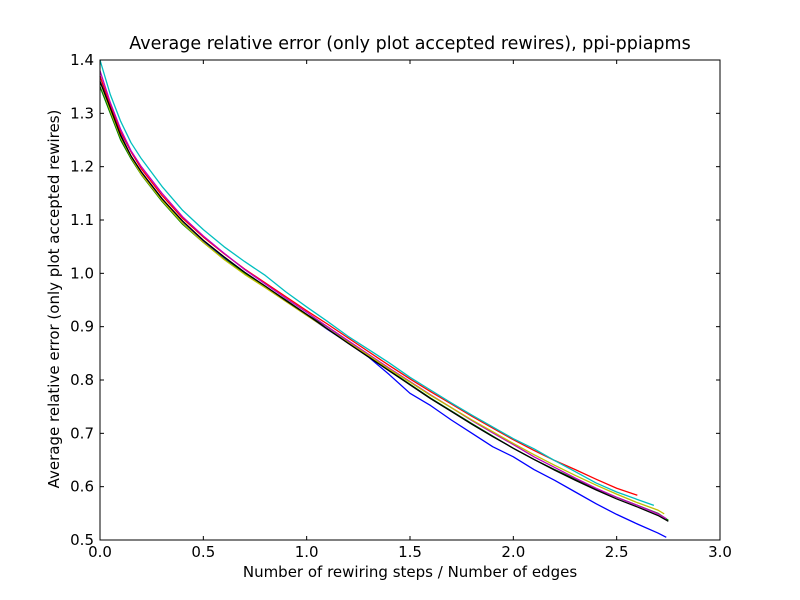 The height and width of the screenshot is (600, 800). Describe the element at coordinates (82, 487) in the screenshot. I see `y-tick-label: 0.6` at that location.